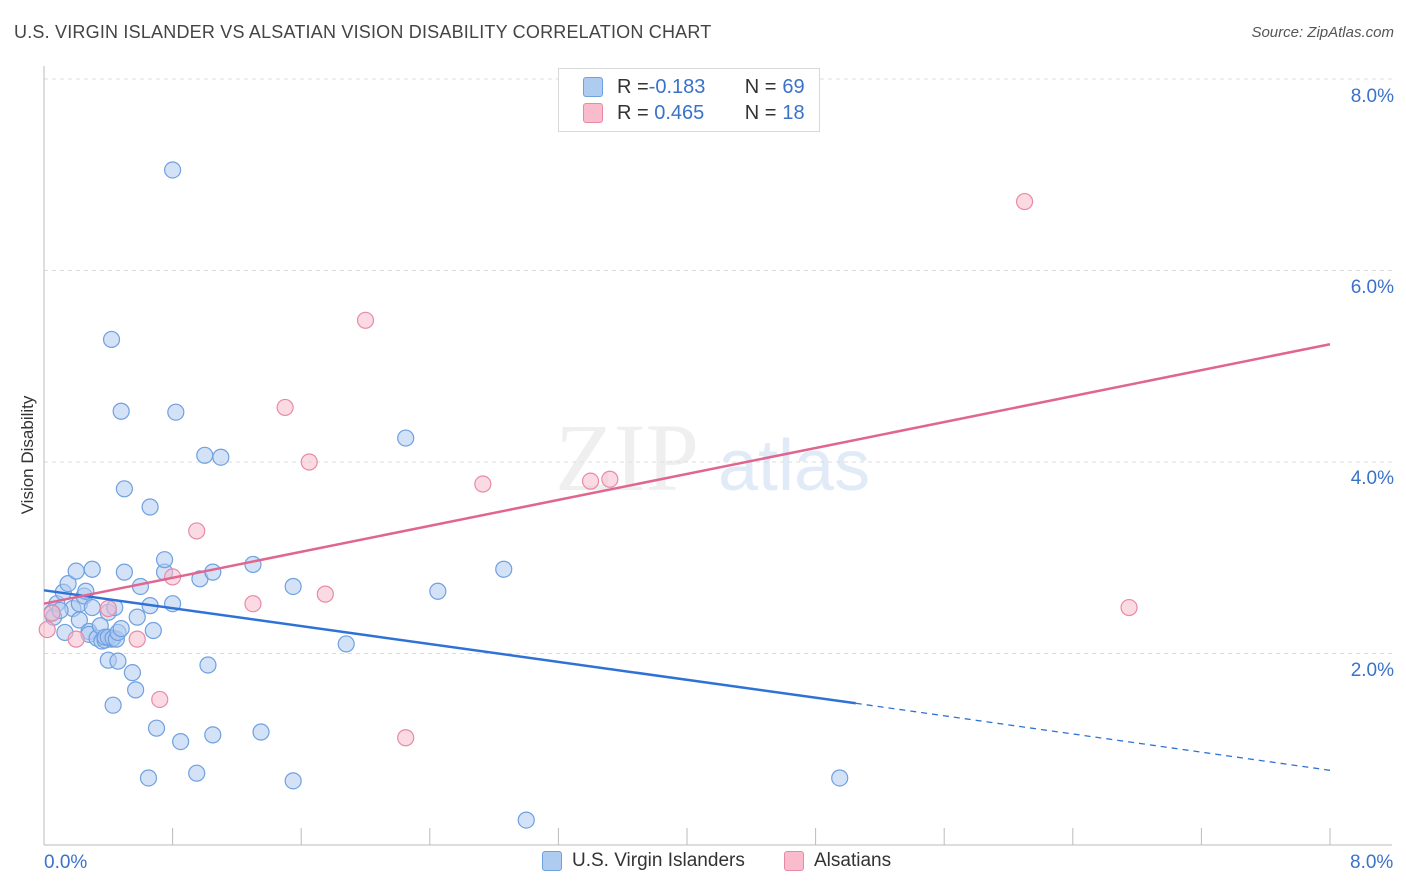  What do you see at coordinates (1372, 670) in the screenshot?
I see `y-tick-label: 2.0%` at bounding box center [1372, 670].